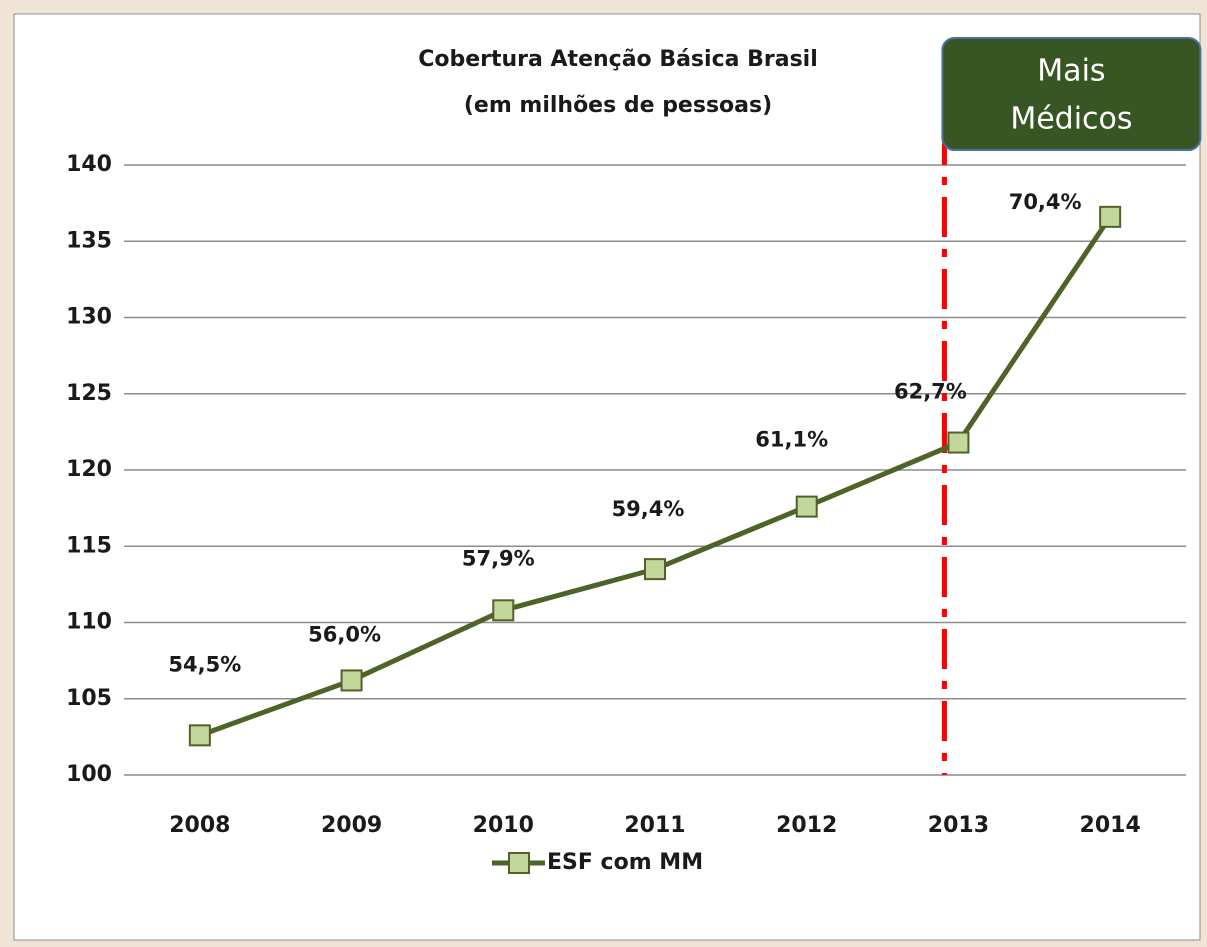 Image resolution: width=1207 pixels, height=947 pixels. Describe the element at coordinates (1071, 71) in the screenshot. I see `event-label: Mais` at that location.